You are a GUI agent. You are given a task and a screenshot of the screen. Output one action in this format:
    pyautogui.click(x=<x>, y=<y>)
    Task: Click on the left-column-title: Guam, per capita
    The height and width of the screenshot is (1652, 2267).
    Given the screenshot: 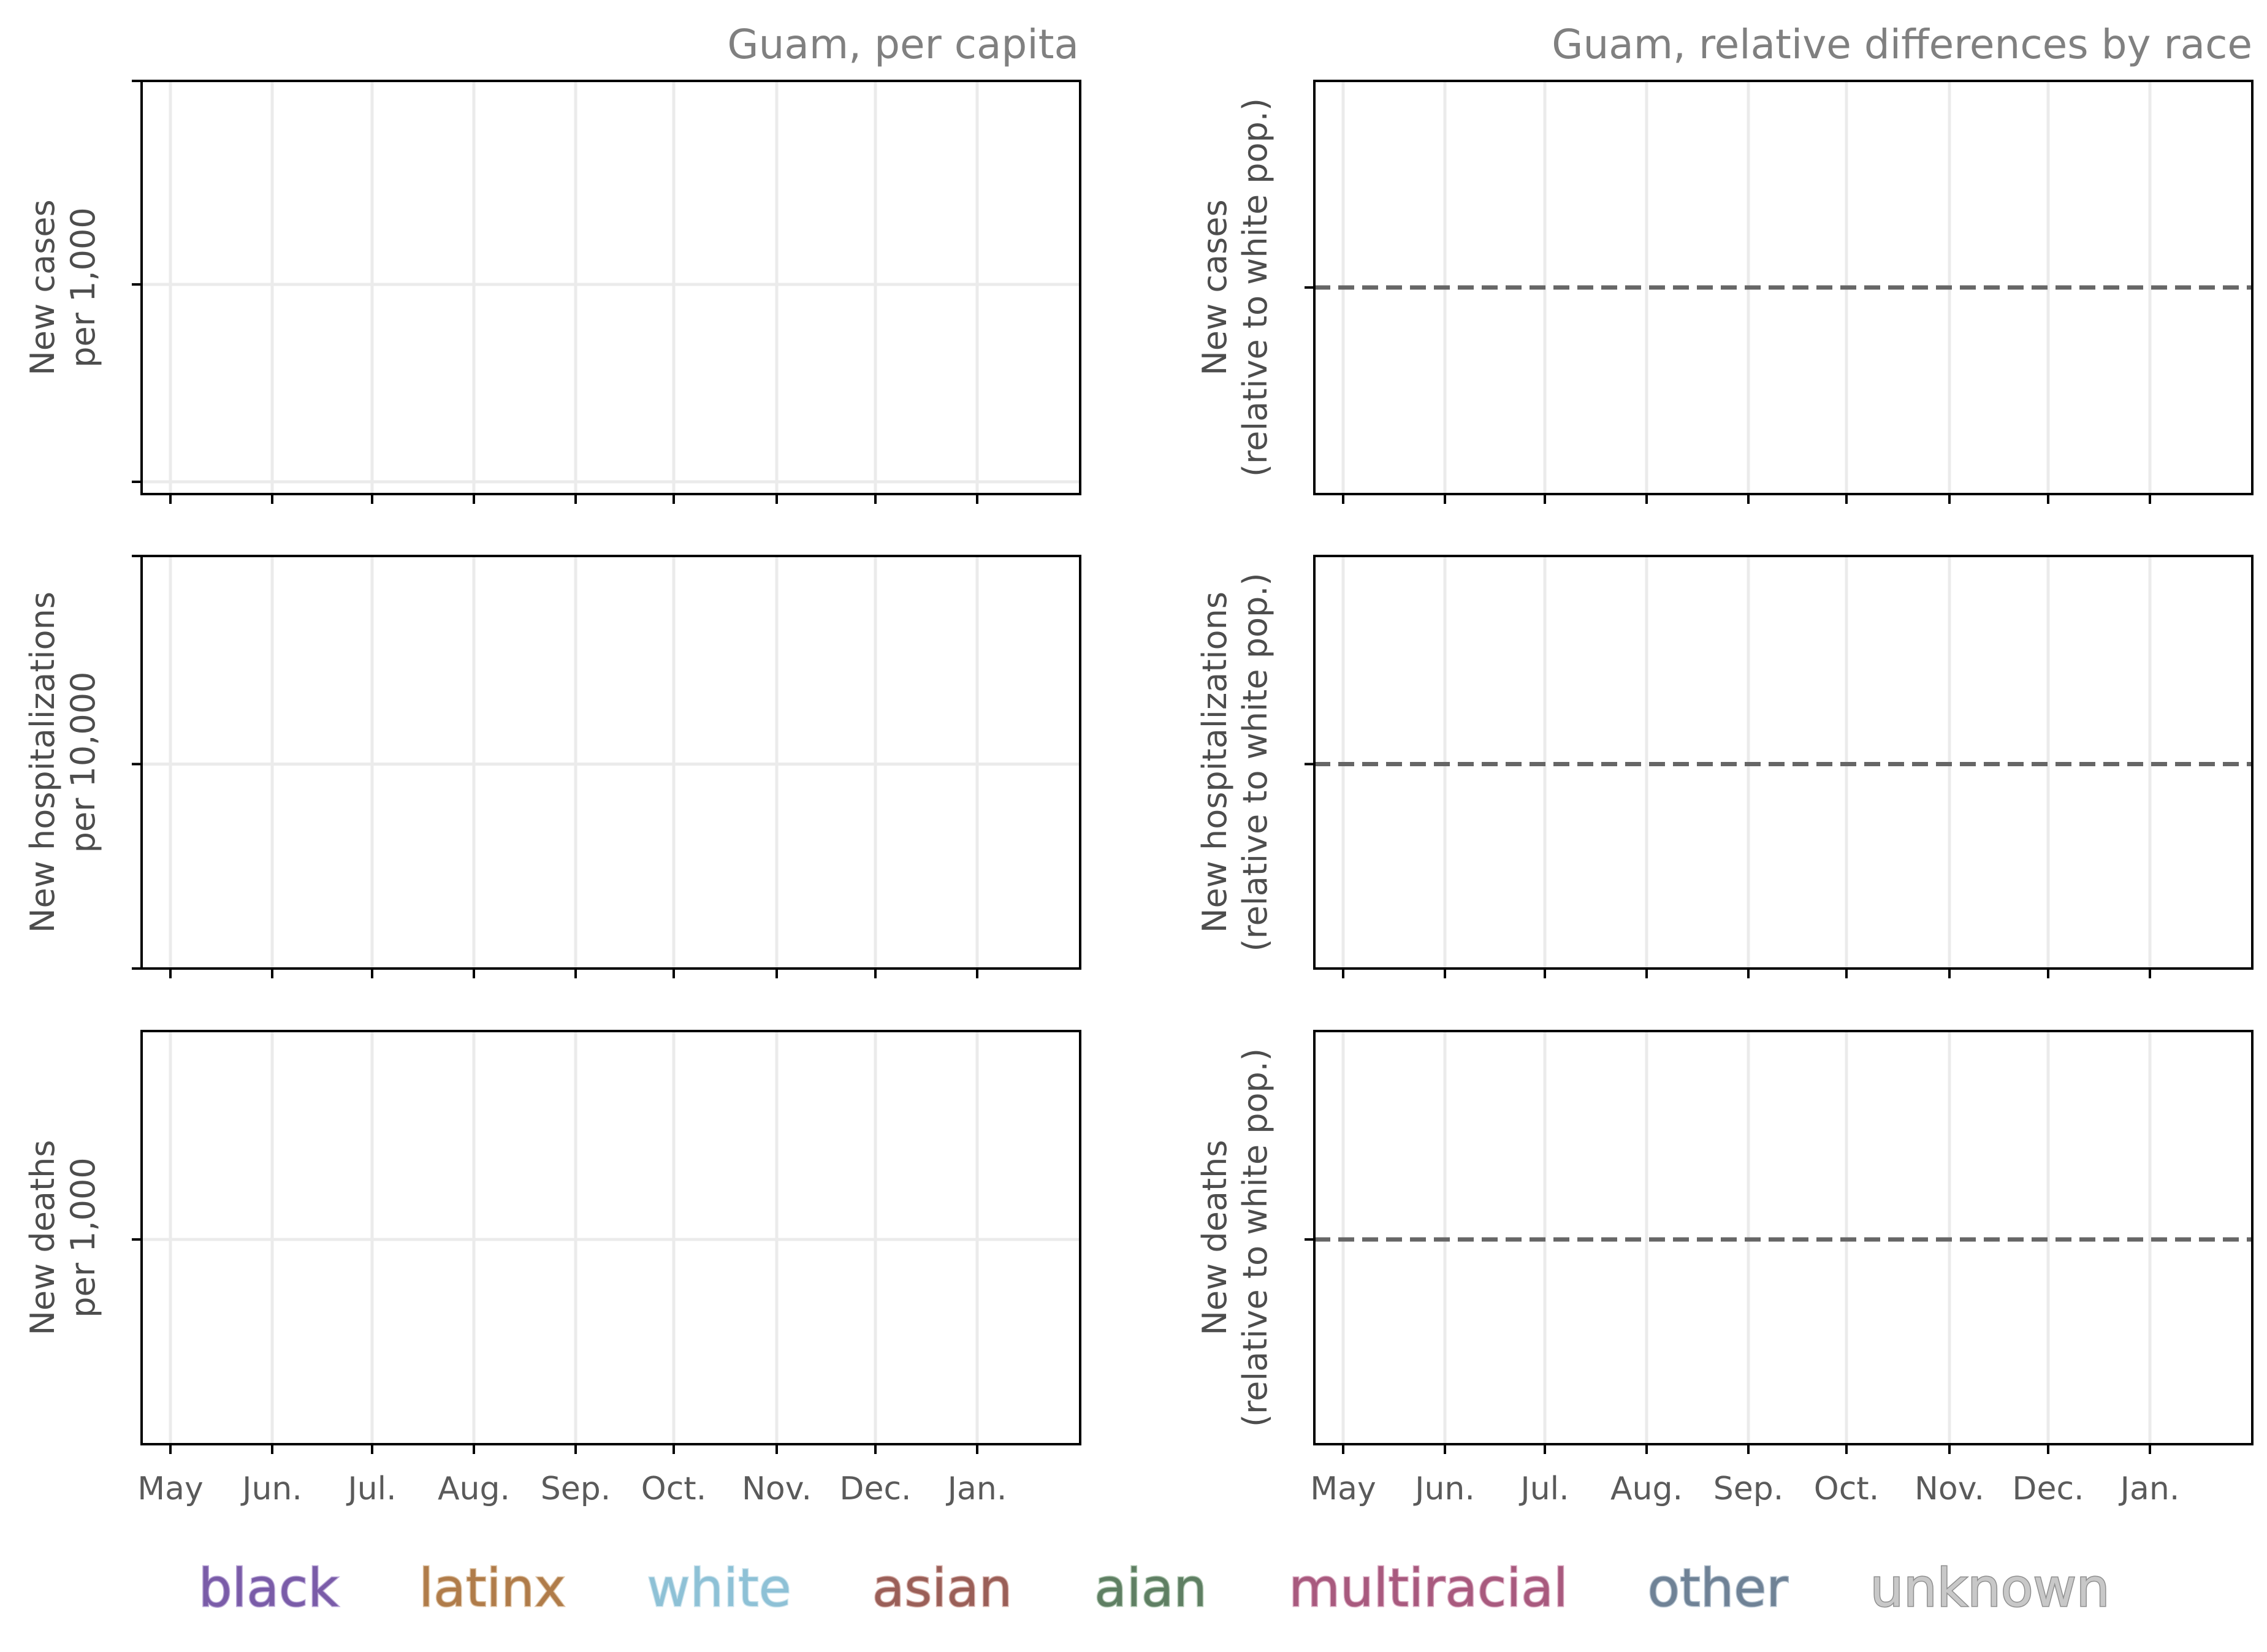 What is the action you would take?
    pyautogui.click(x=903, y=44)
    